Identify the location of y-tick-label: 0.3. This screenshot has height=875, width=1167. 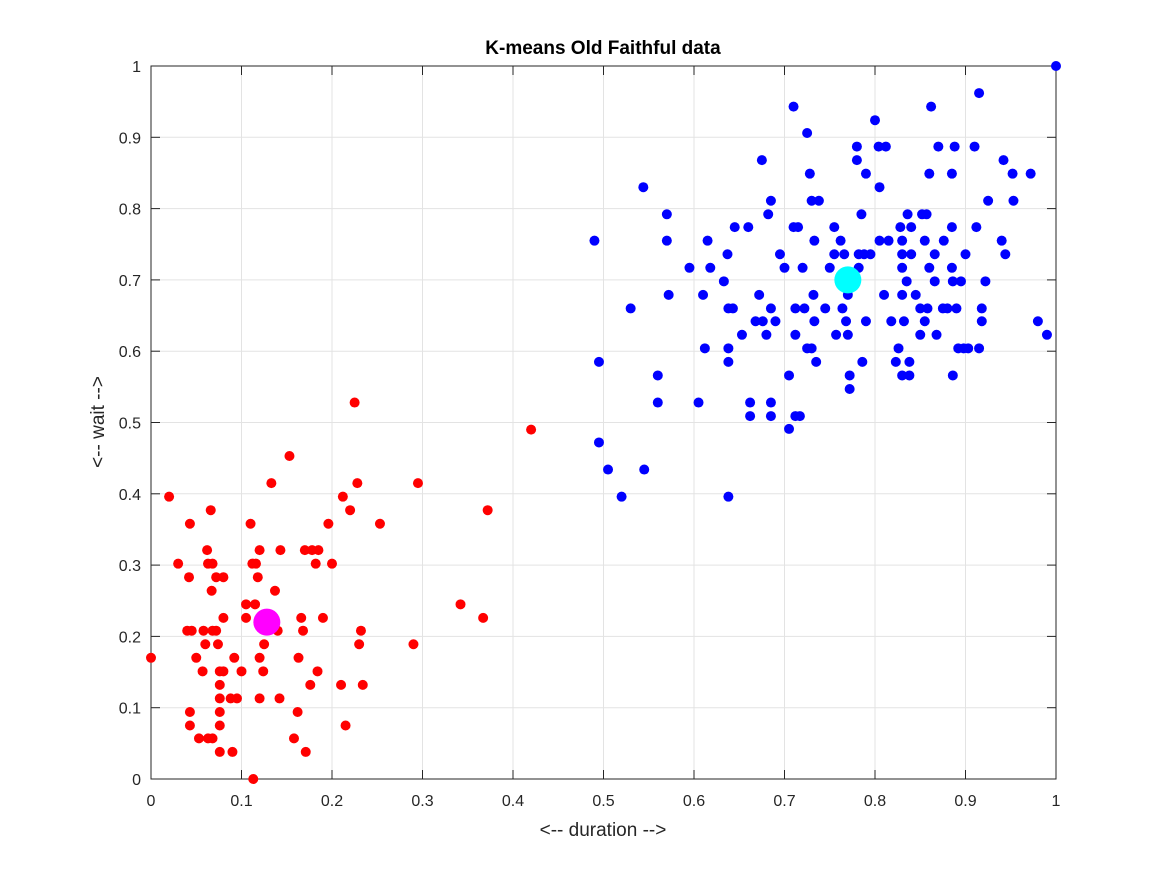
(130, 566).